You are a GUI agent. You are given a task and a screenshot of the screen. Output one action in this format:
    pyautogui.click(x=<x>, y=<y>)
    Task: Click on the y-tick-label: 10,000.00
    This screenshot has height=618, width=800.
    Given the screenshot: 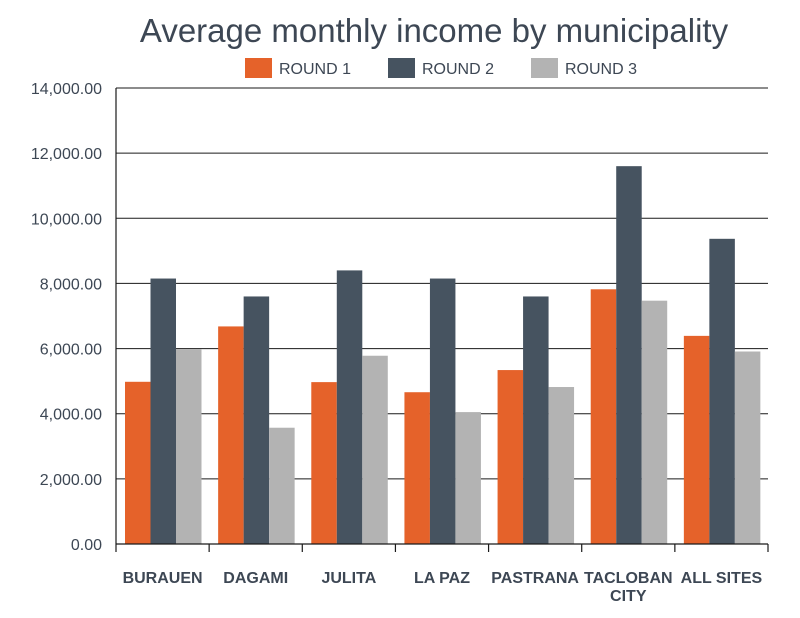 What is the action you would take?
    pyautogui.click(x=66, y=219)
    